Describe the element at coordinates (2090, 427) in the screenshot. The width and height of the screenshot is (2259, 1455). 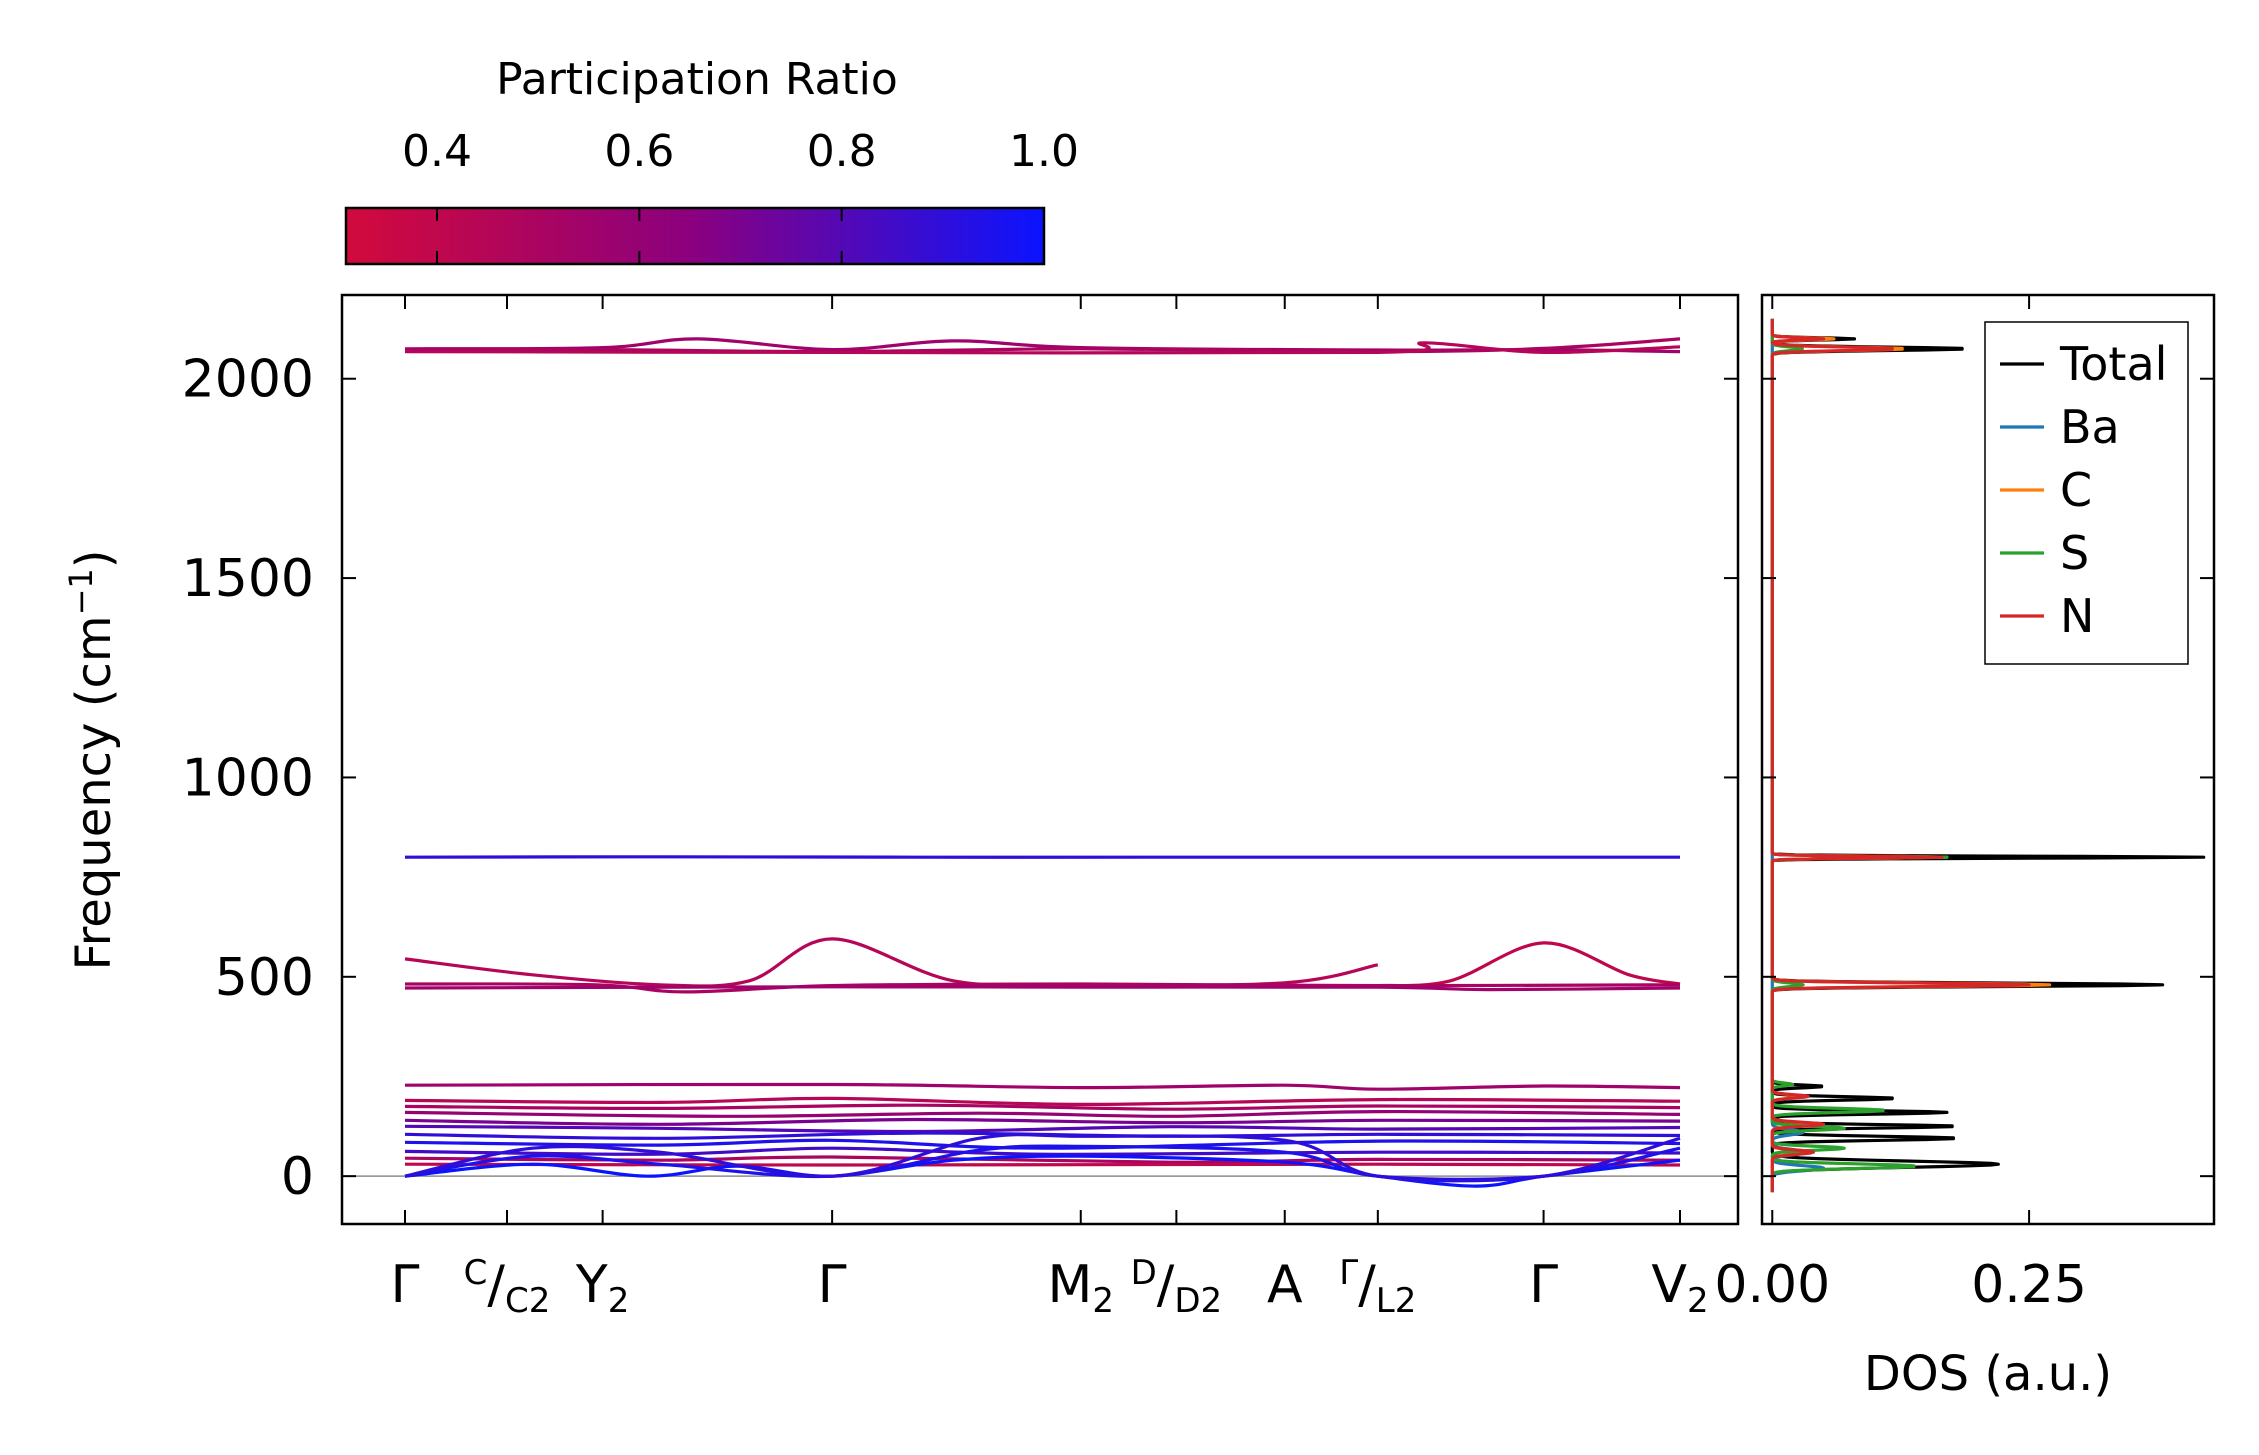
I see `legend-label: Ba` at that location.